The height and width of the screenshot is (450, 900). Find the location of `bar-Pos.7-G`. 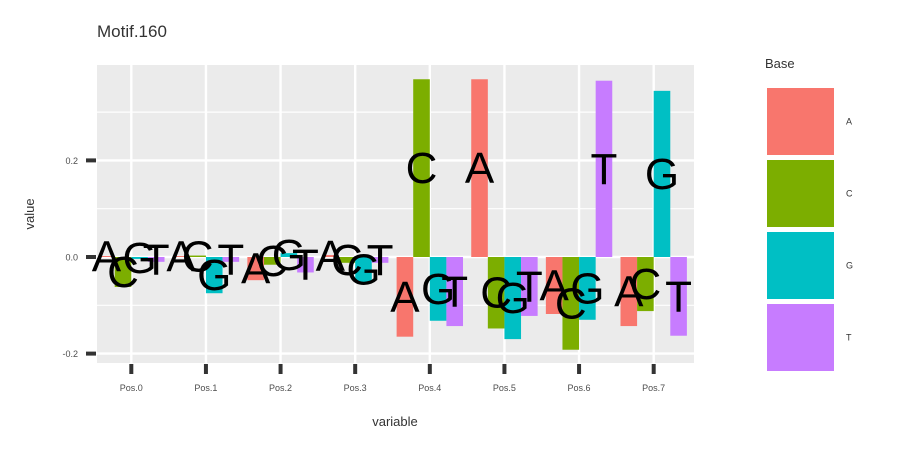

bar-Pos.7-G is located at coordinates (662, 174).